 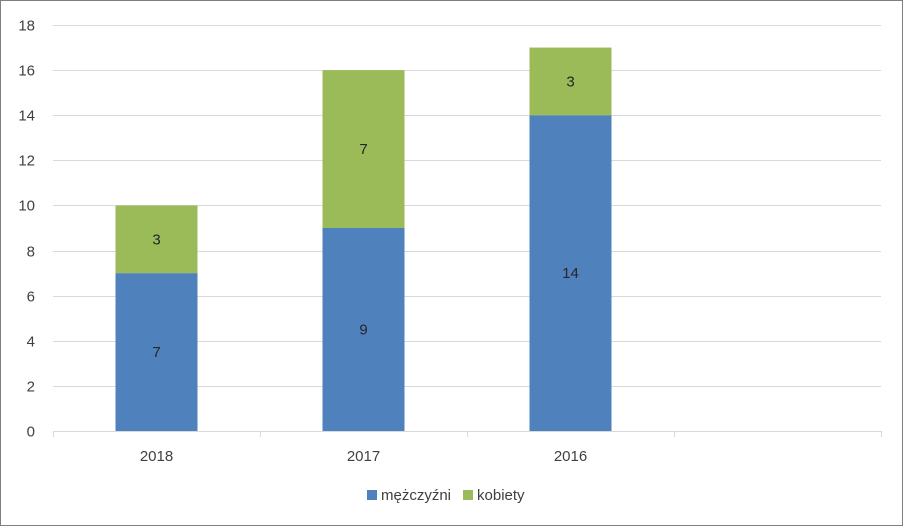 I want to click on y-tick-label: 16, so click(x=26, y=71).